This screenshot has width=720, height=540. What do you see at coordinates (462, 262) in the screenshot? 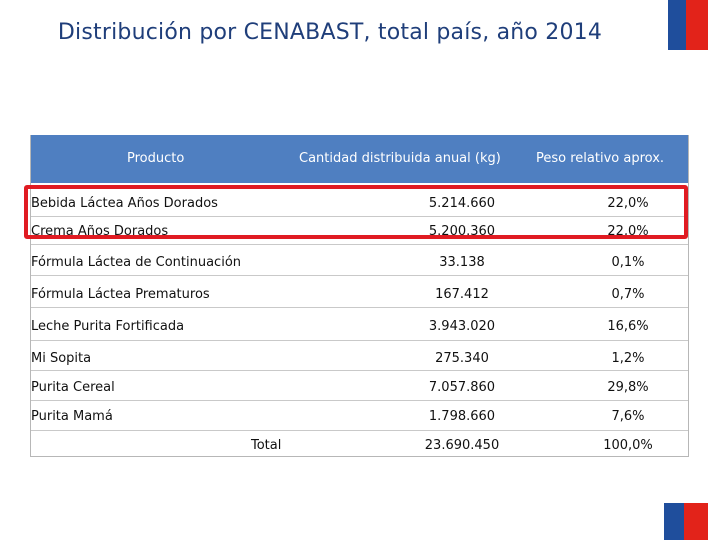
I see `cell-quantity: 33.138` at bounding box center [462, 262].